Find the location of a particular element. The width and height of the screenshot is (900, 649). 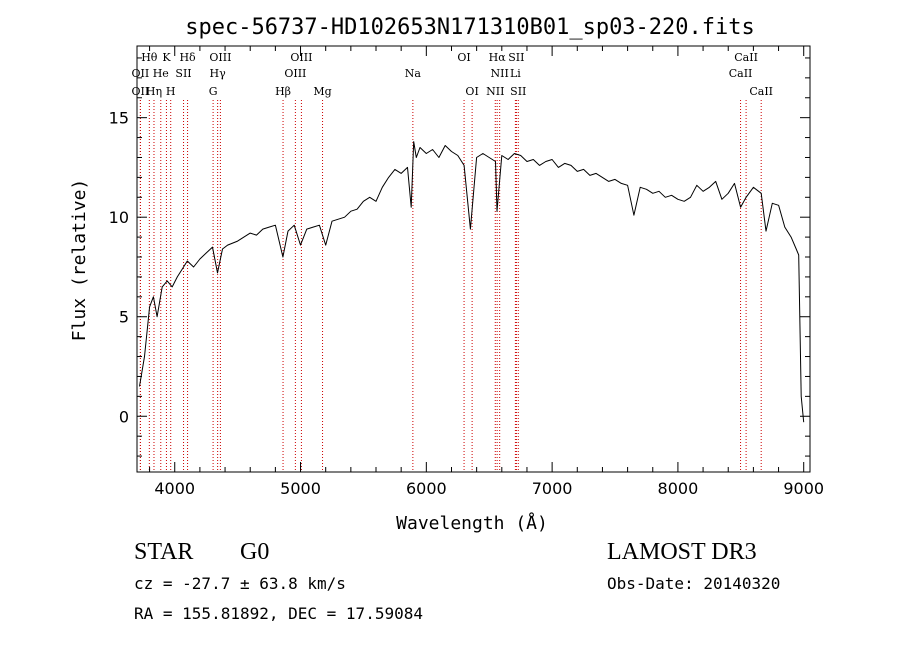

x-tick-label: 5000 is located at coordinates (300, 488).